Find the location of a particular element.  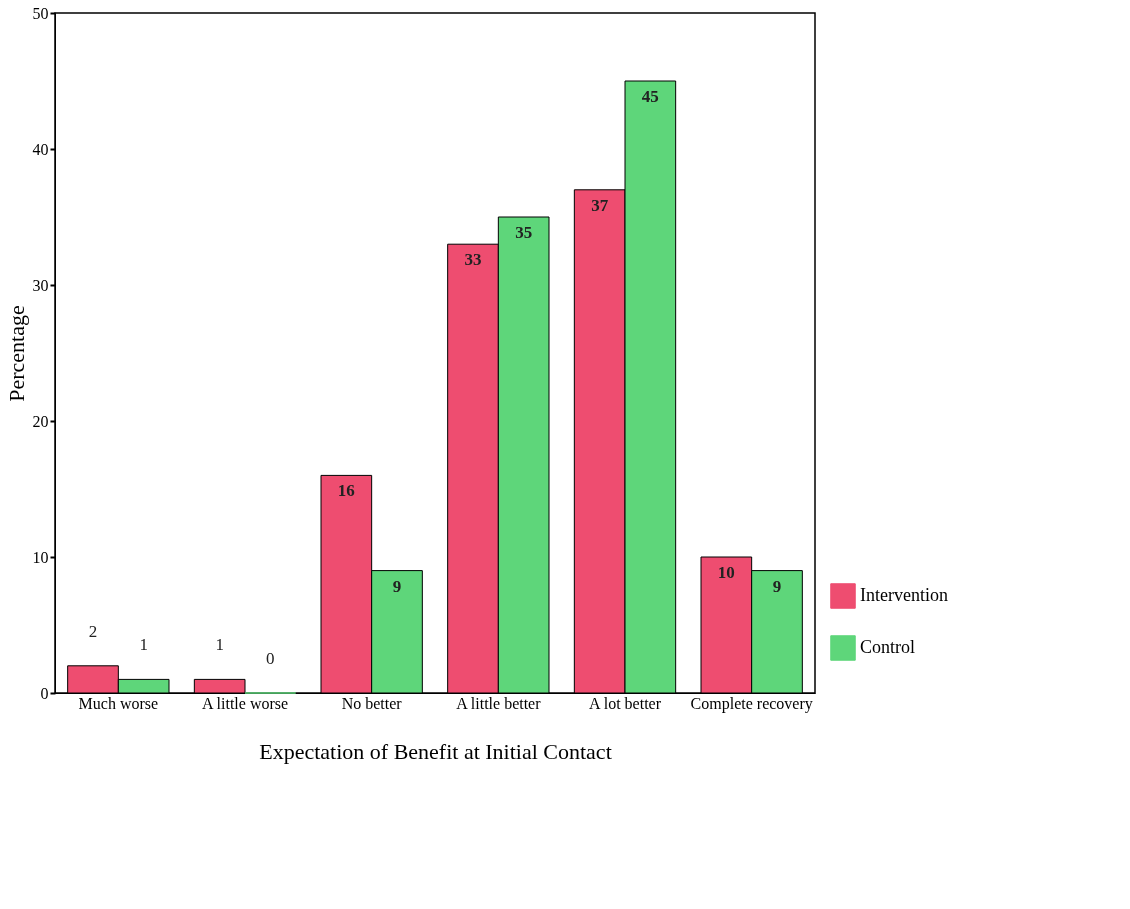

y-tick-label: 50 is located at coordinates (40, 13).